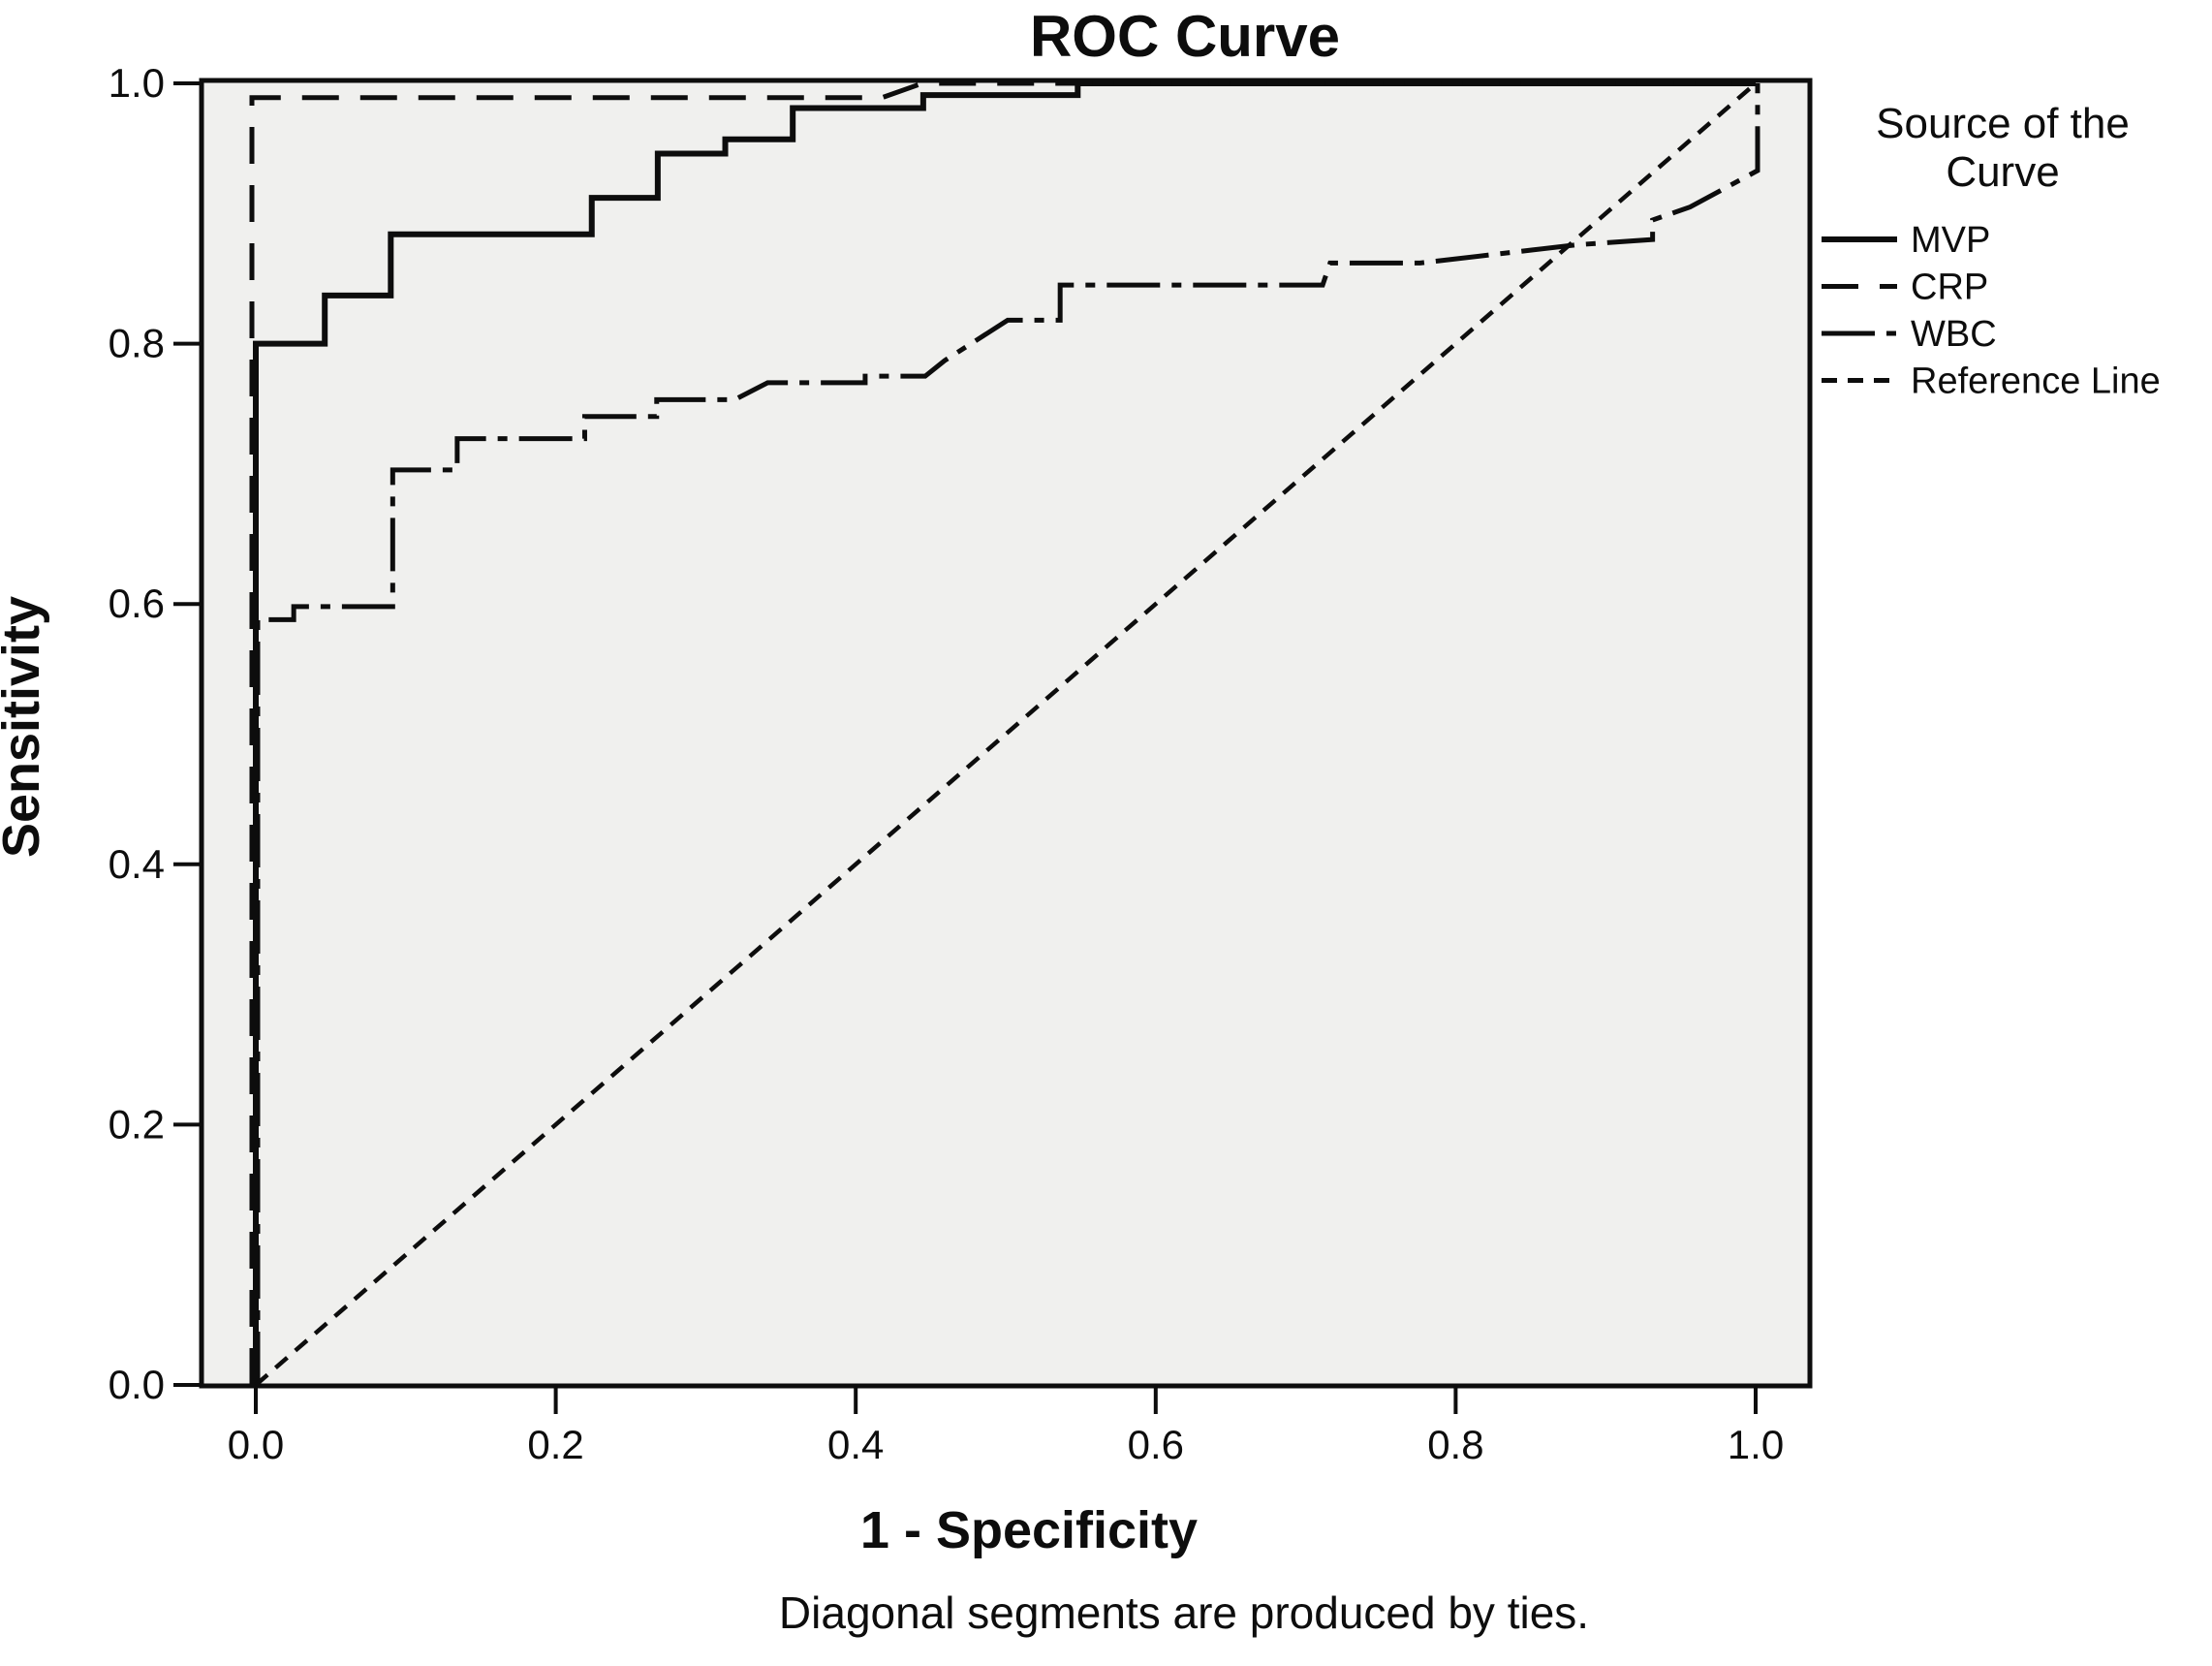 The height and width of the screenshot is (1666, 2212). What do you see at coordinates (1950, 287) in the screenshot?
I see `legend-label-crp: CRP` at bounding box center [1950, 287].